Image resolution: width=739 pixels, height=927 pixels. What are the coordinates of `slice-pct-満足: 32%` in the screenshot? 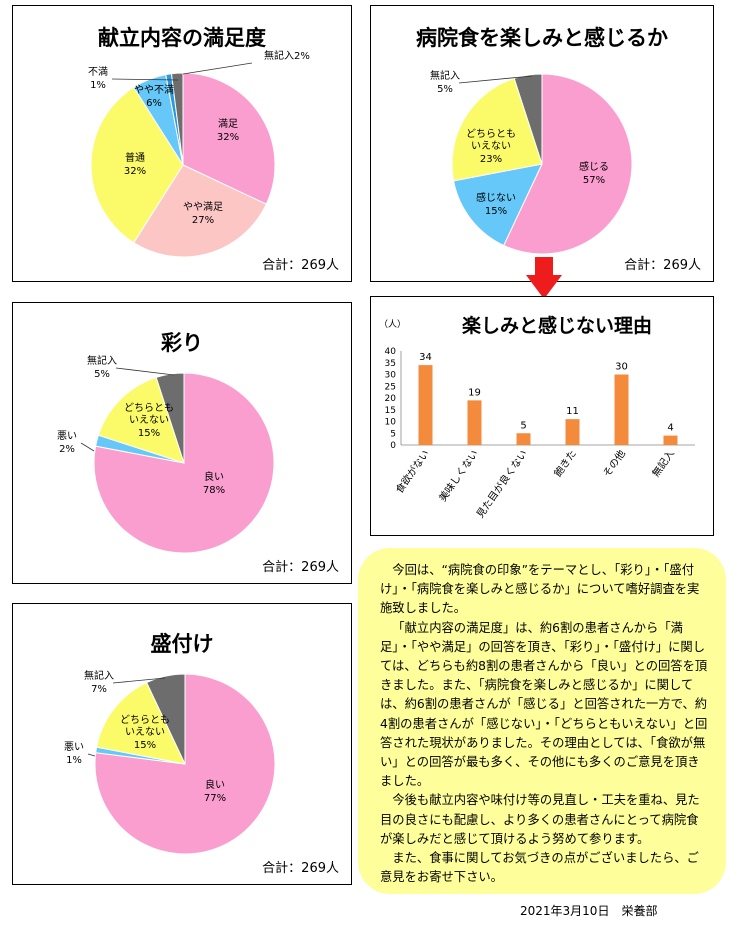 It's located at (228, 137).